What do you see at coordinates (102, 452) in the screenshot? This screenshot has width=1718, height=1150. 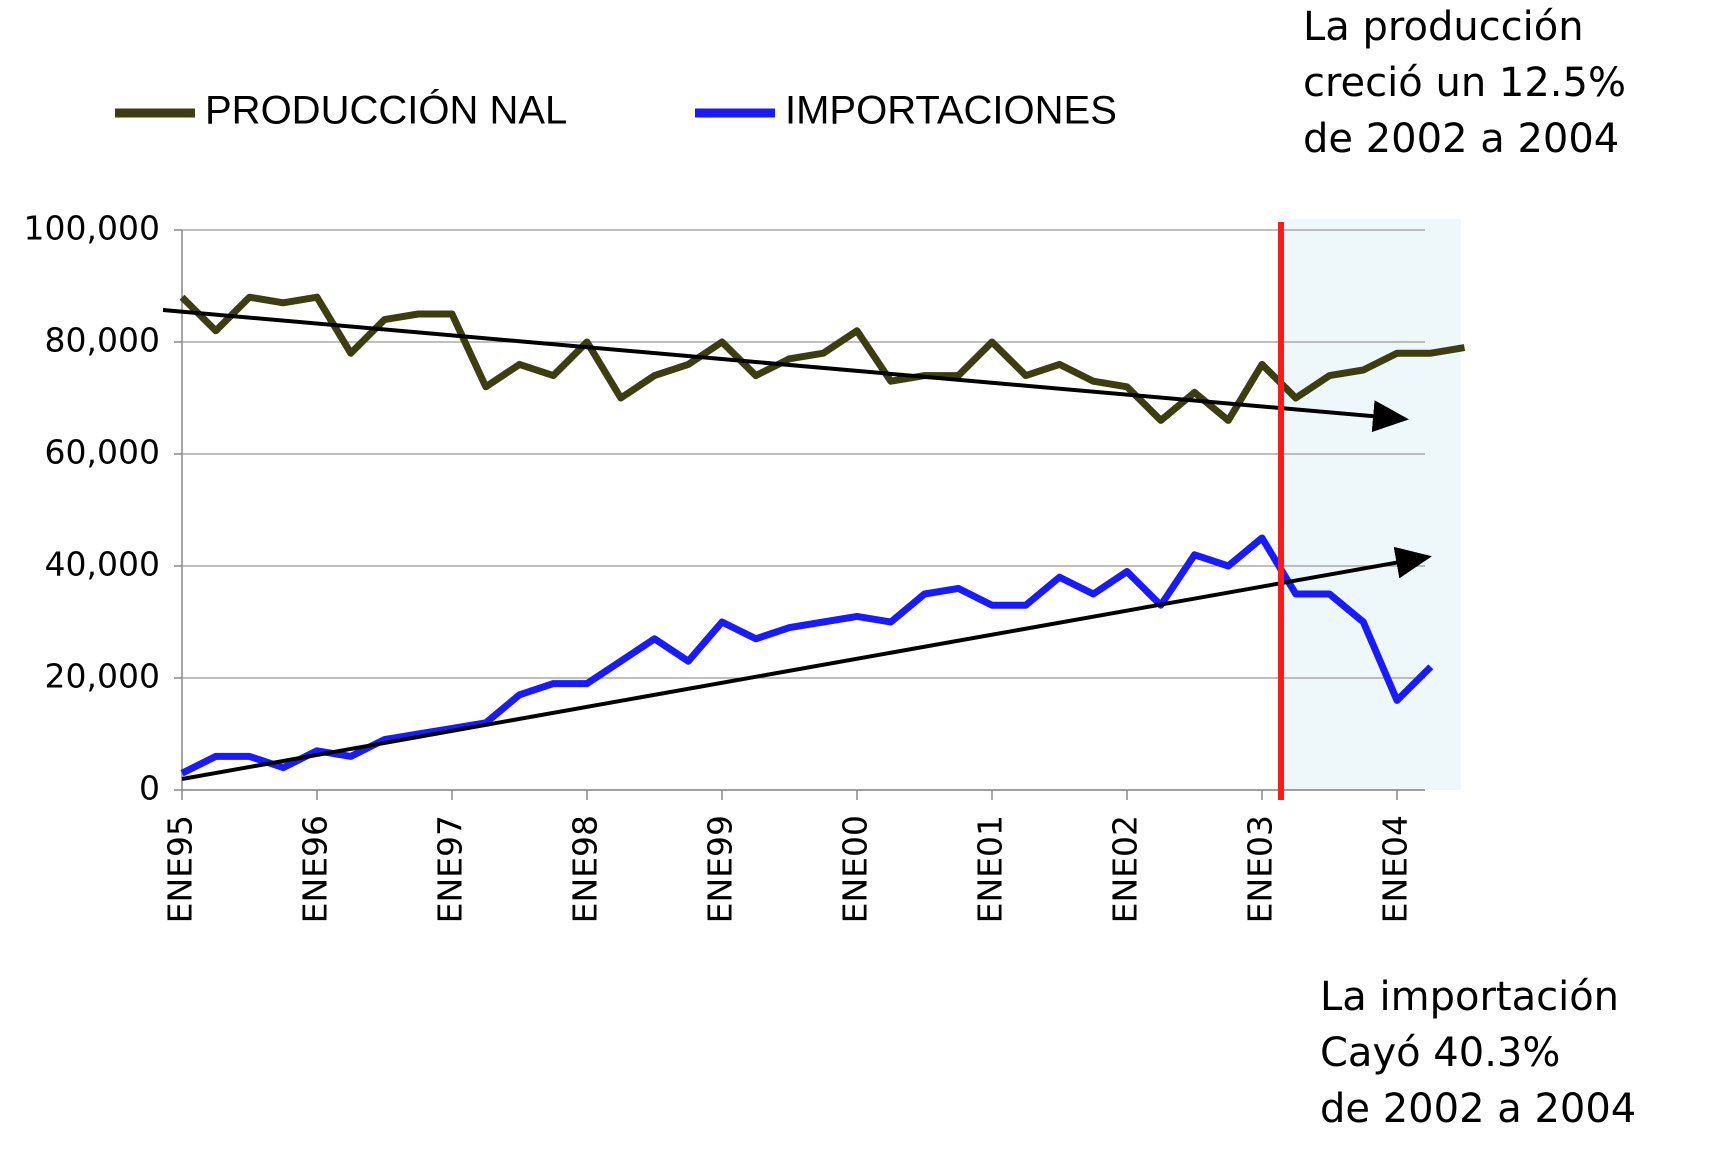 I see `y-tick-label: 60,000` at bounding box center [102, 452].